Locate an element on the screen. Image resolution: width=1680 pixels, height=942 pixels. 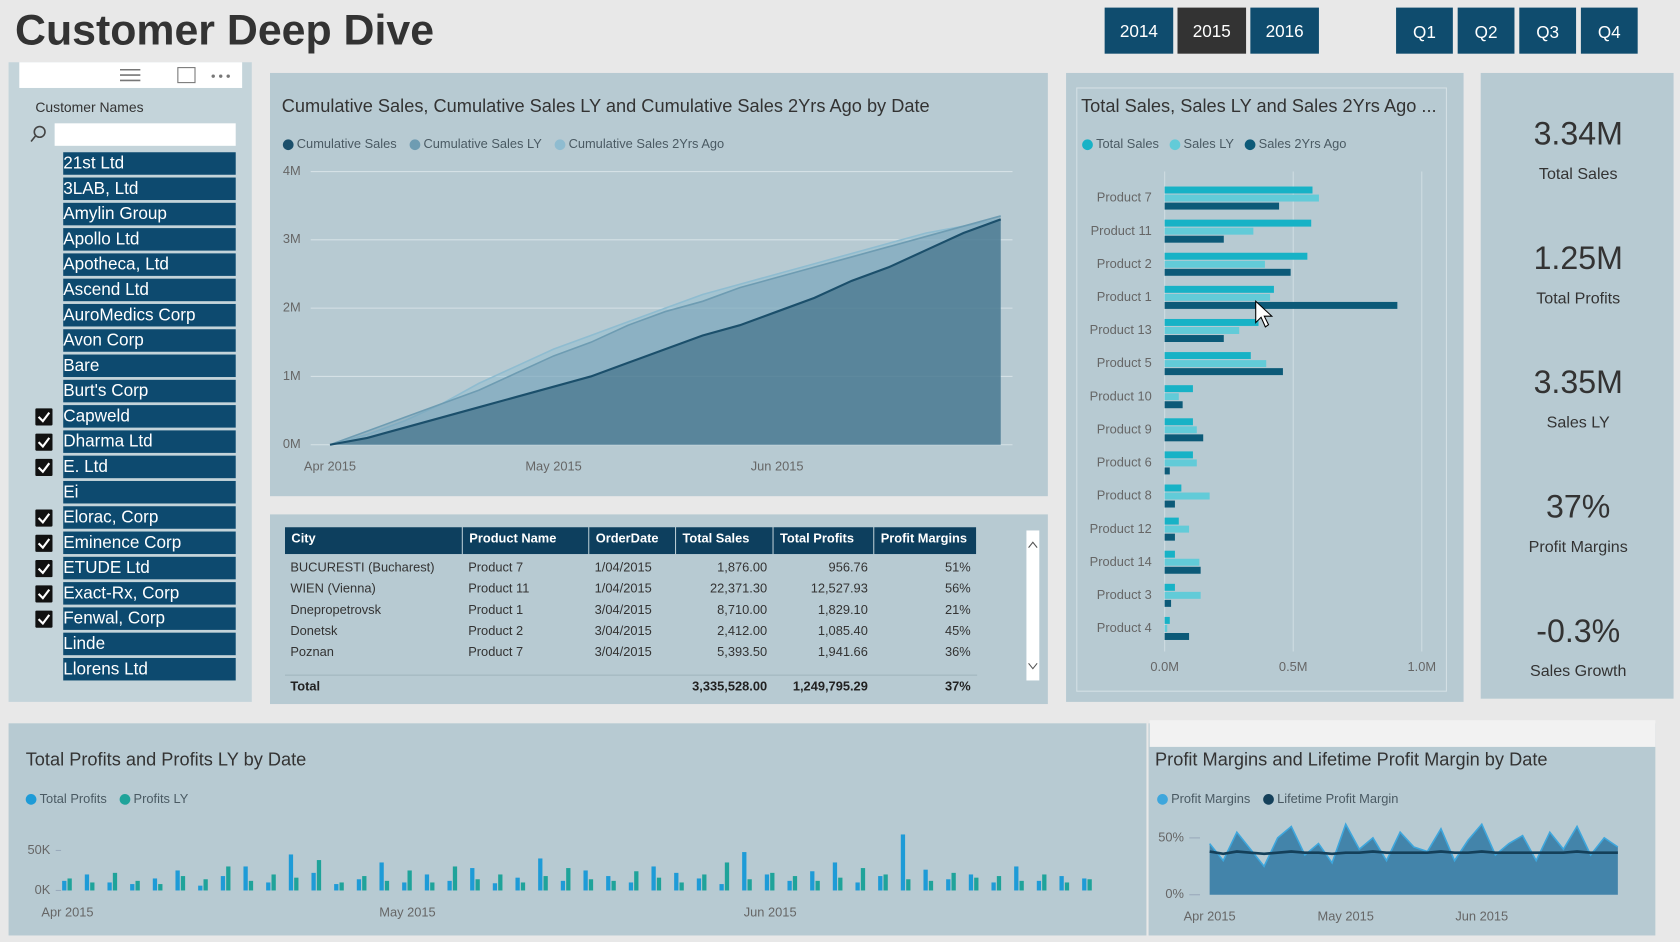
slicer-item-label: Eminence Corp is located at coordinates (122, 542).